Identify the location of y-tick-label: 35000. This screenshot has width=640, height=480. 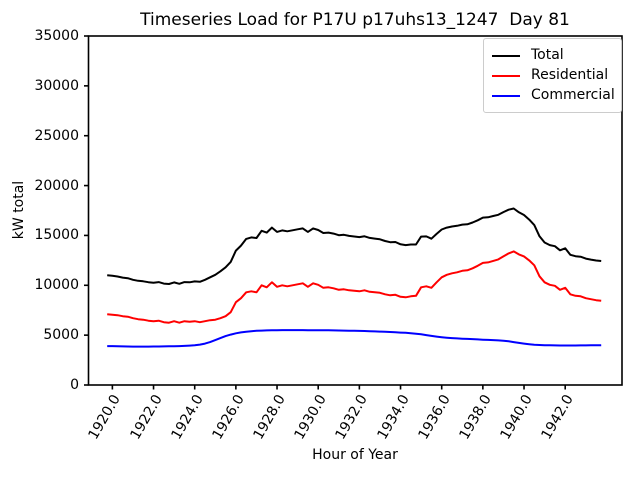
(56, 36).